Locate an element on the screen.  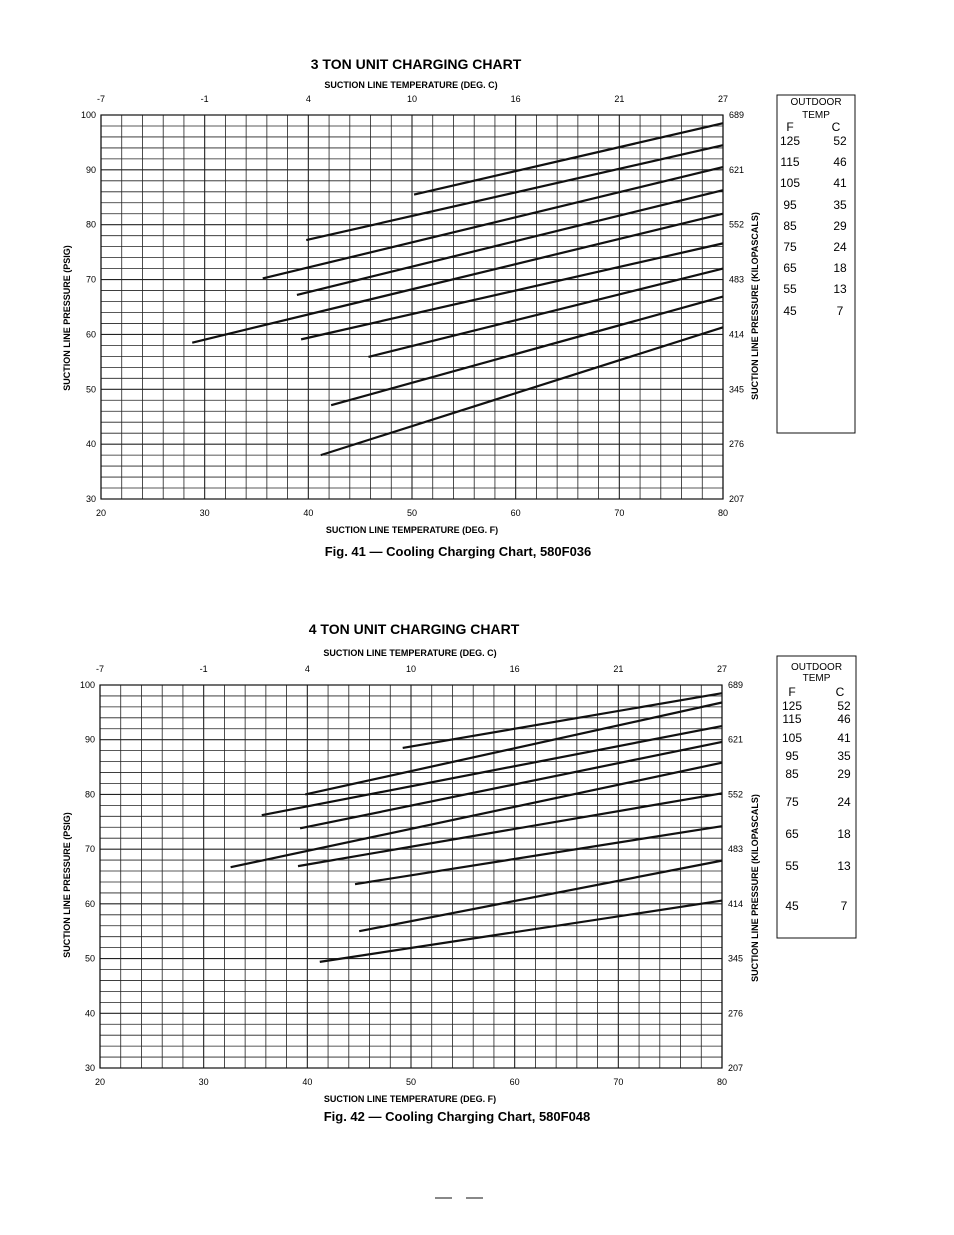
chart1-legend-c-value: 46 is located at coordinates (840, 162).